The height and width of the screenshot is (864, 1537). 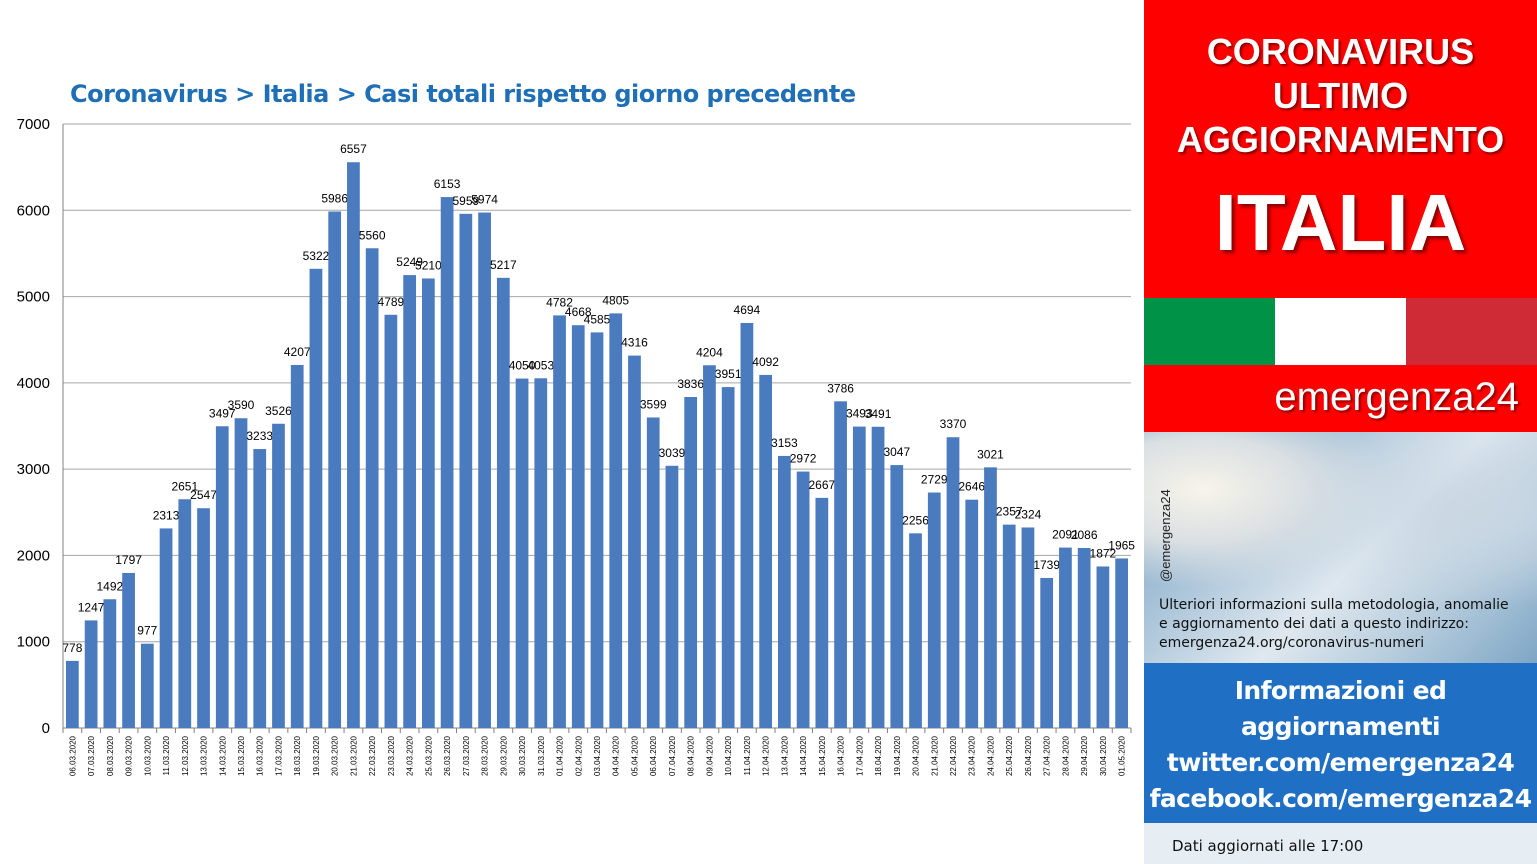 I want to click on headline: CORONAVIRUS ULTIMO AGGIORNAMENTO, so click(x=1340, y=96).